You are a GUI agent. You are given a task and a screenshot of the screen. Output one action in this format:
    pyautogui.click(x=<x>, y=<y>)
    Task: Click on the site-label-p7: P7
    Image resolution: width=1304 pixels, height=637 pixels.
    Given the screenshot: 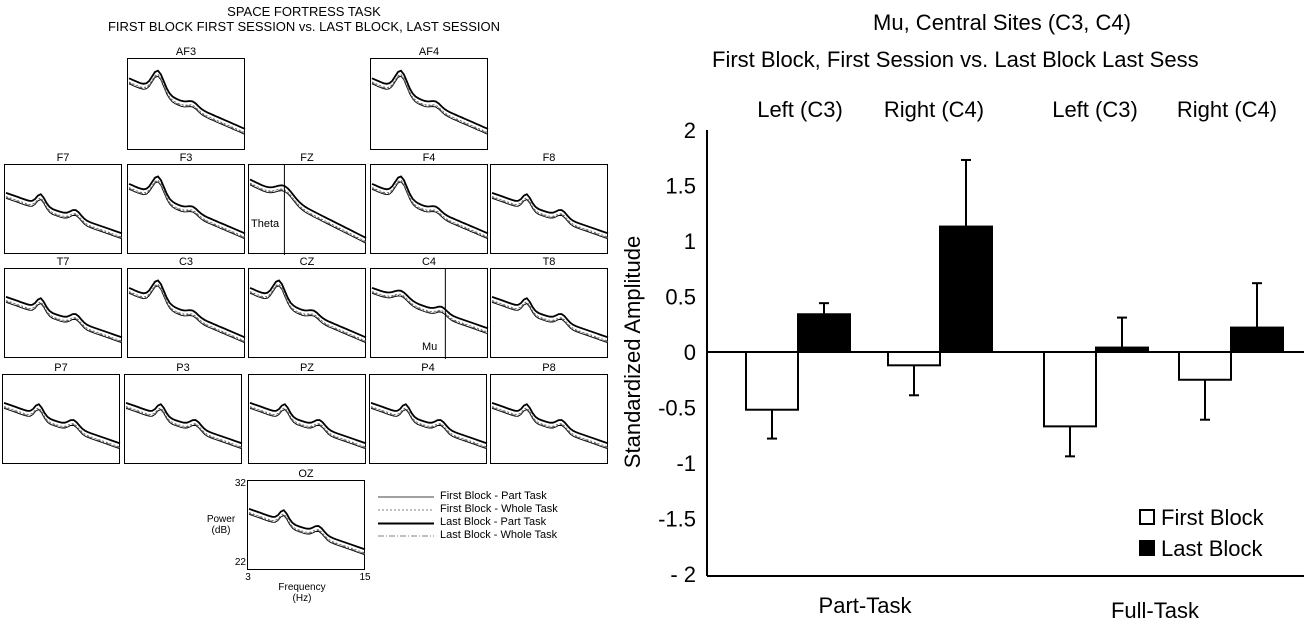 What is the action you would take?
    pyautogui.click(x=61, y=368)
    